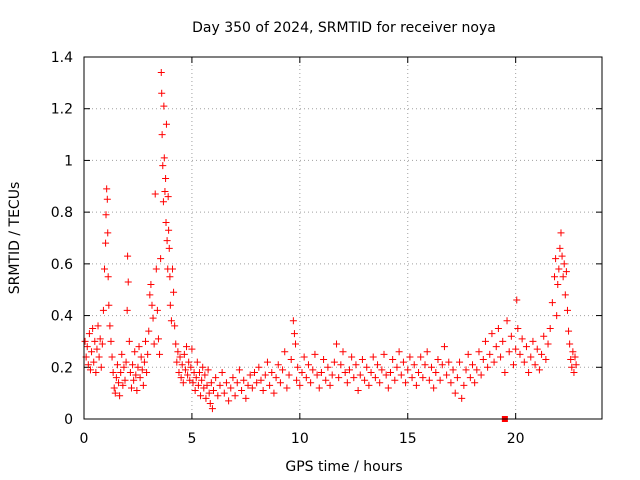 This screenshot has height=480, width=640. I want to click on y-tick-label: 1.4, so click(62, 58).